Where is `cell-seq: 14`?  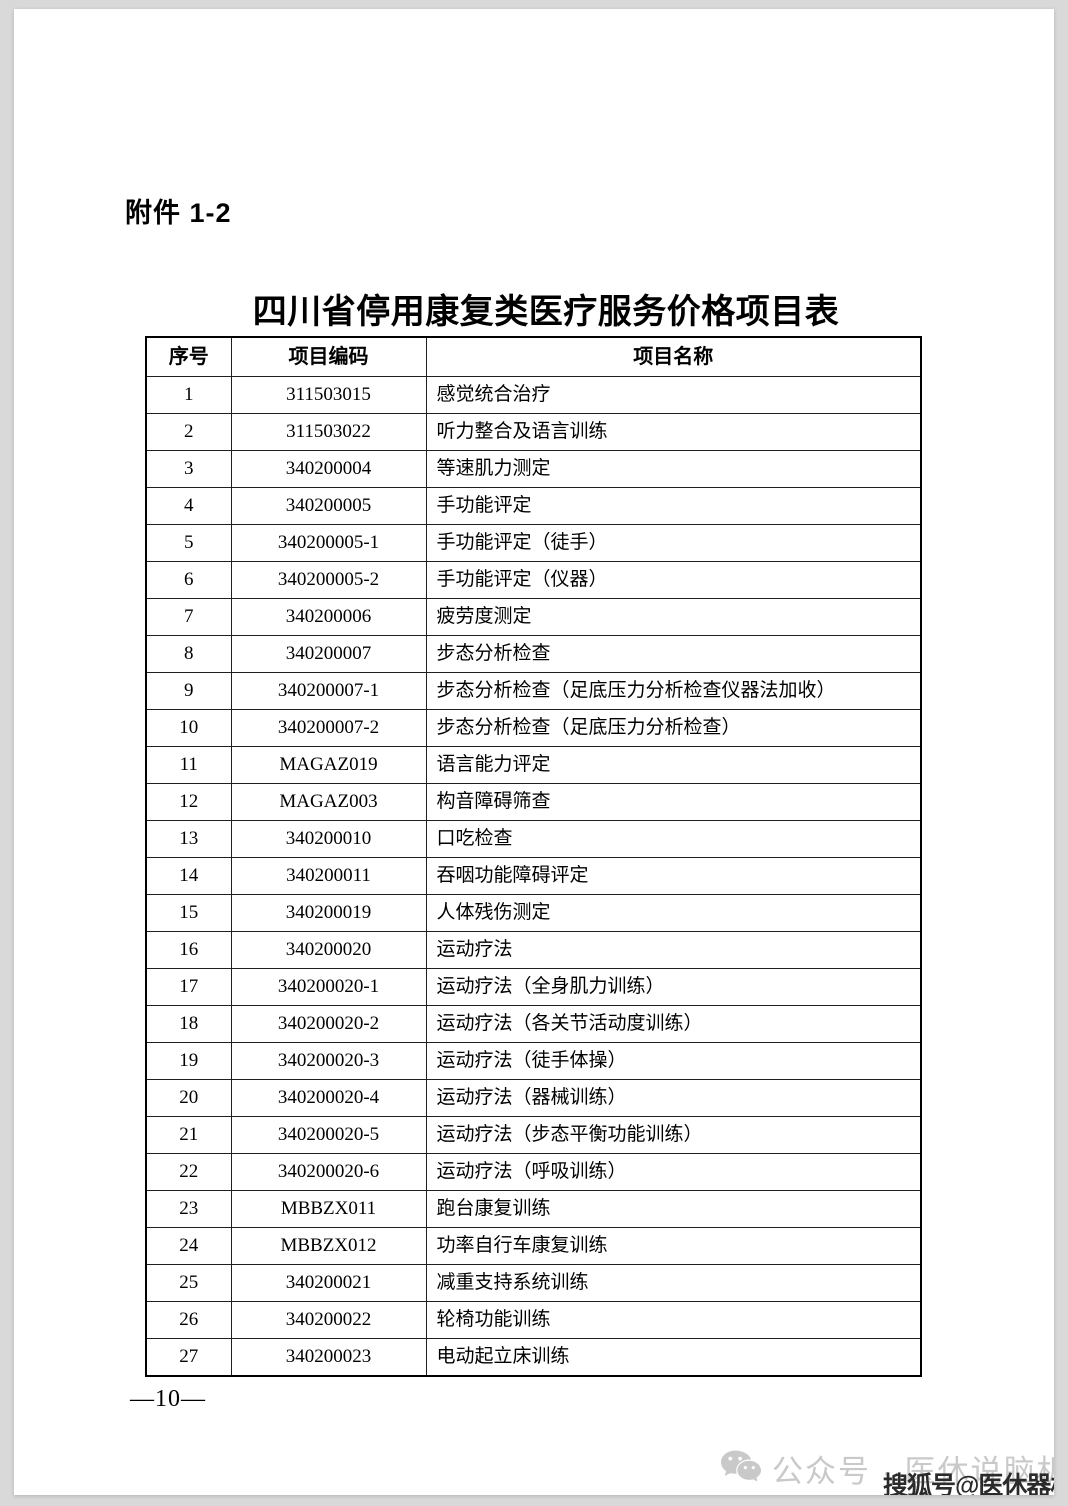 cell-seq: 14 is located at coordinates (188, 876).